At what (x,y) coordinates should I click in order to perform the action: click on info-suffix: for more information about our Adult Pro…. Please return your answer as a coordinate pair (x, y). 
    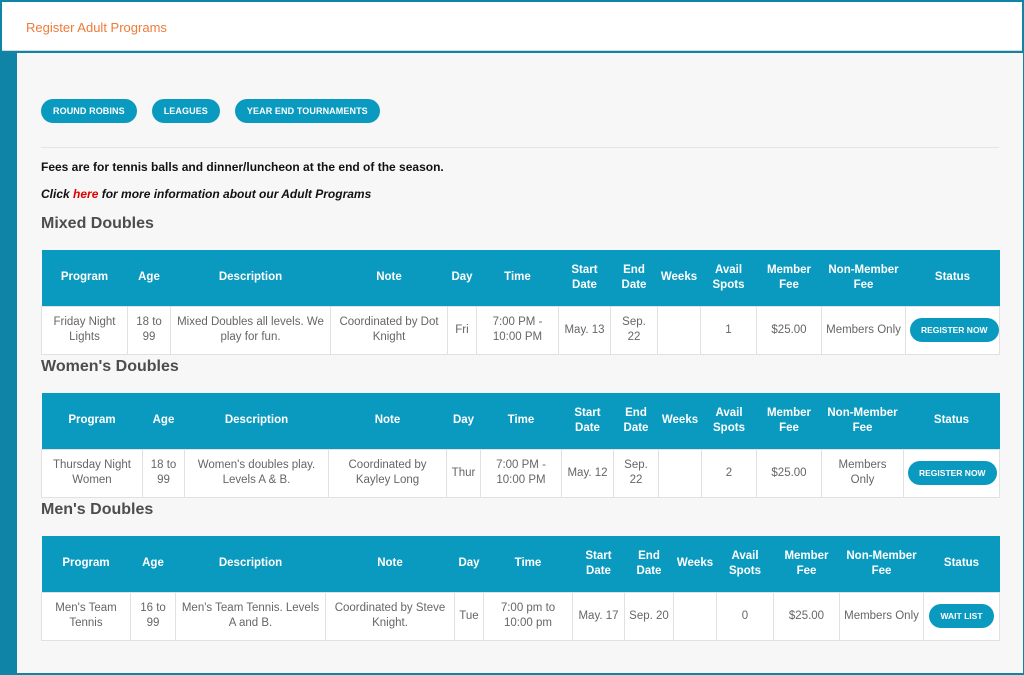
    Looking at the image, I should click on (235, 194).